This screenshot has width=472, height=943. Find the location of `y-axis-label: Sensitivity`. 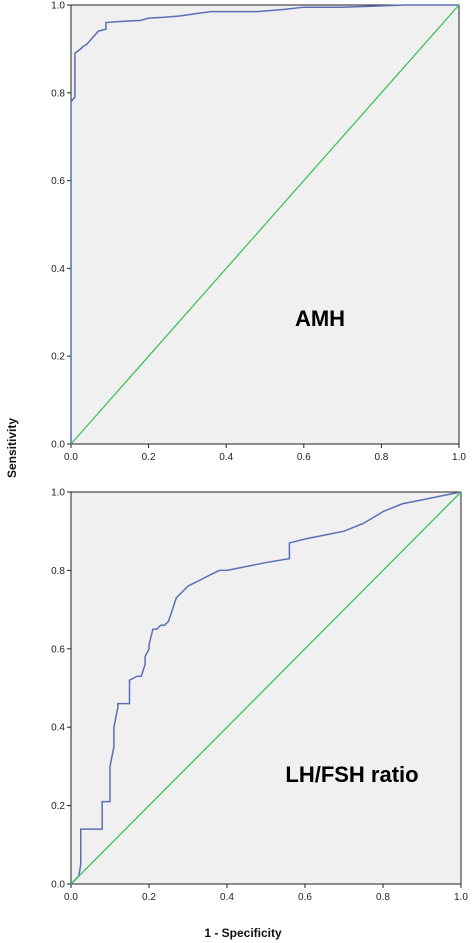

y-axis-label: Sensitivity is located at coordinates (12, 448).